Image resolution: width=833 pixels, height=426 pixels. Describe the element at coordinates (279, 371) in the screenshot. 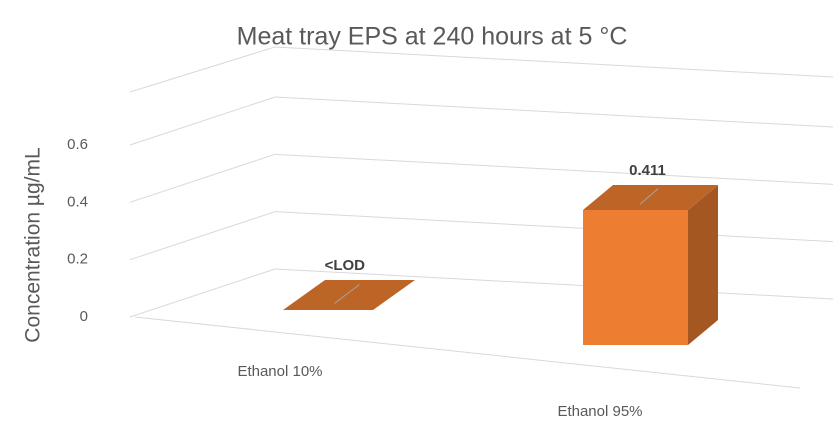

I see `x-tick-label: Ethanol 10%` at that location.